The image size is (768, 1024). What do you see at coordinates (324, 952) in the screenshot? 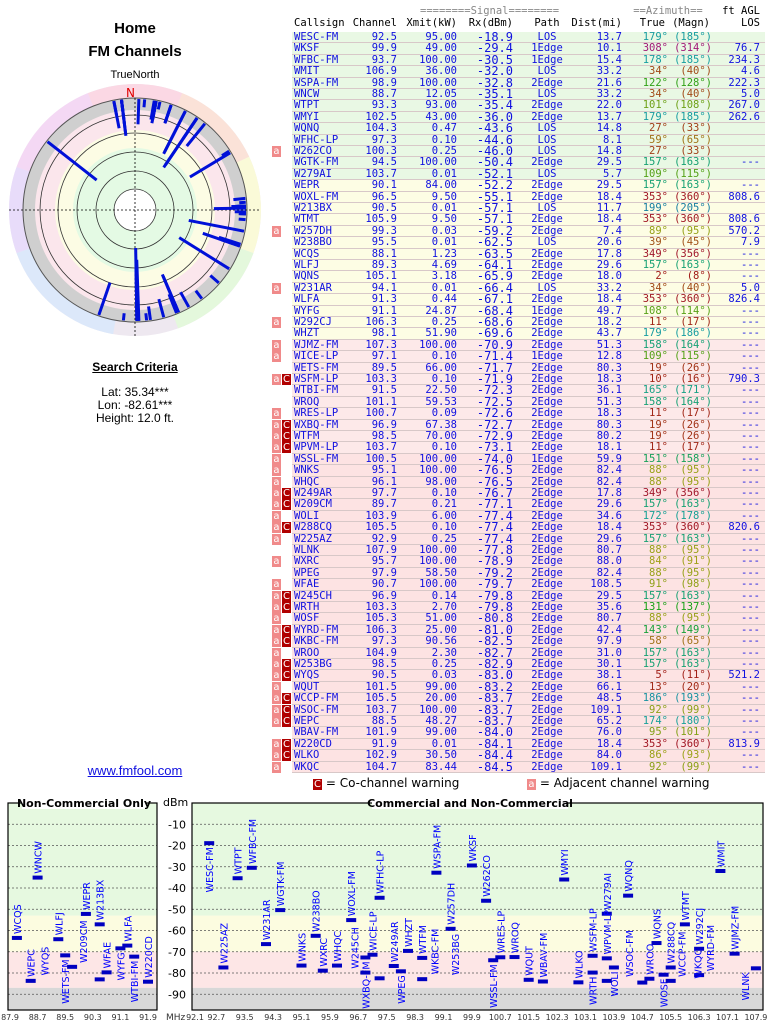
I see `station-label: WXRC` at bounding box center [324, 952].